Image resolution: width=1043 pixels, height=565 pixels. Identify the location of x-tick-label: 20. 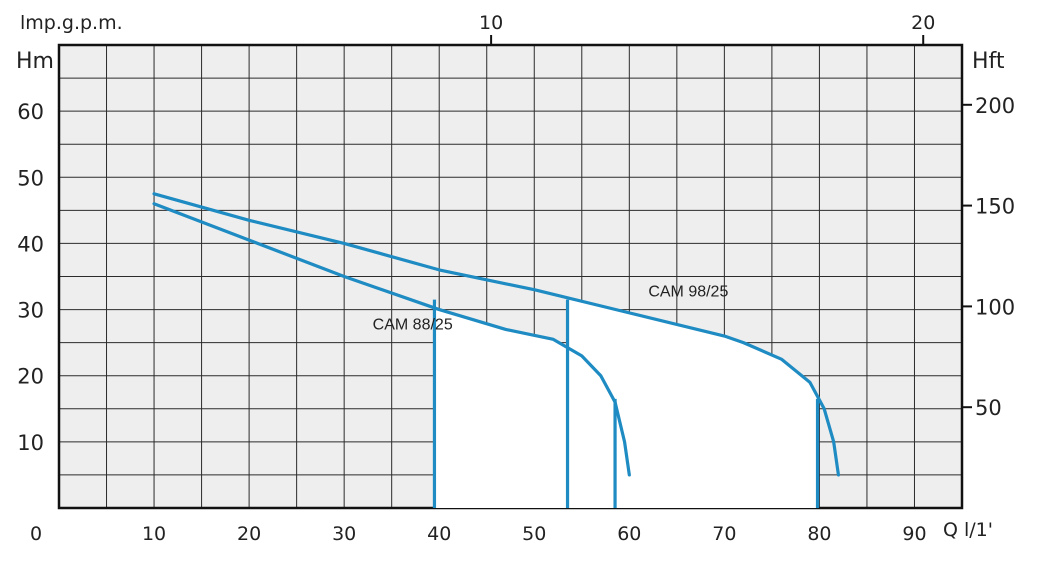
(249, 534).